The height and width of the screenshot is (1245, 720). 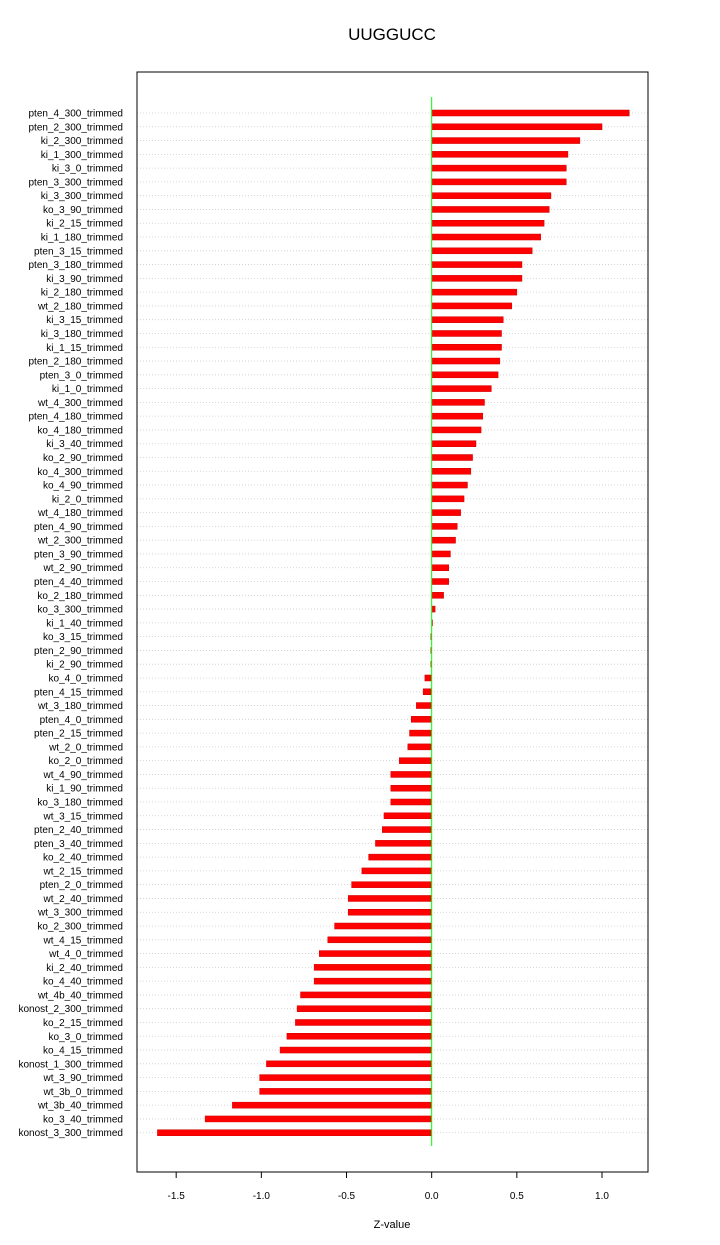 I want to click on category-label: ki_3_300_trimmed, so click(x=82, y=196).